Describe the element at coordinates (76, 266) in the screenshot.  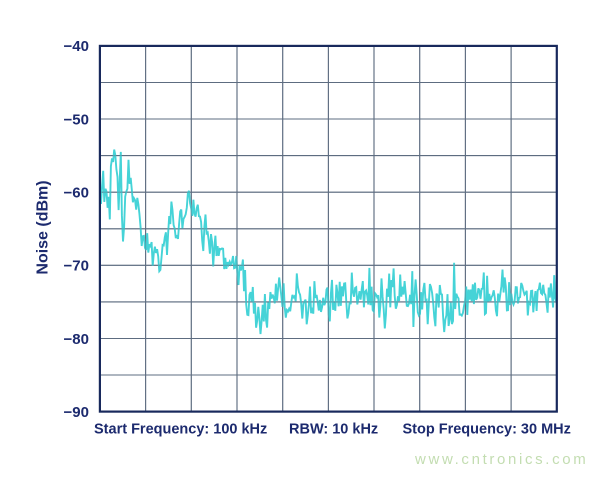
I see `svg-text: −70` at that location.